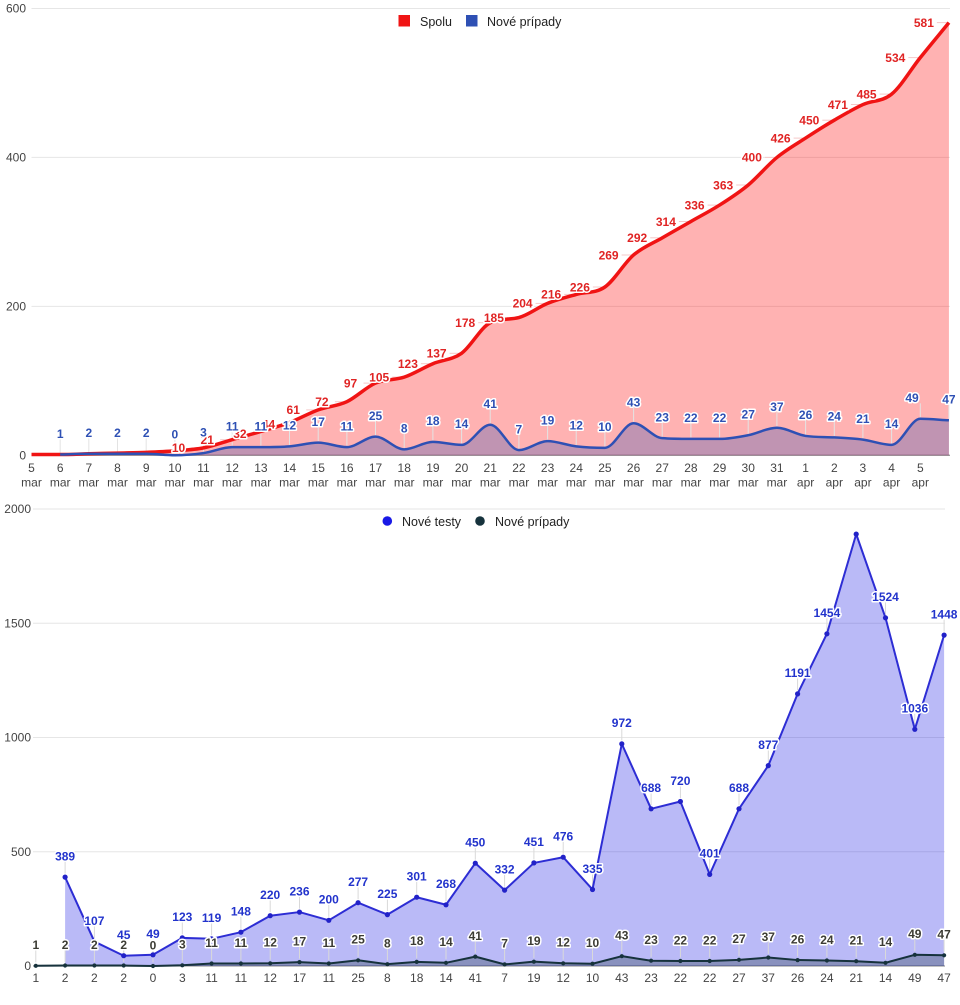  Describe the element at coordinates (16, 9) in the screenshot. I see `svg-text: 600` at that location.